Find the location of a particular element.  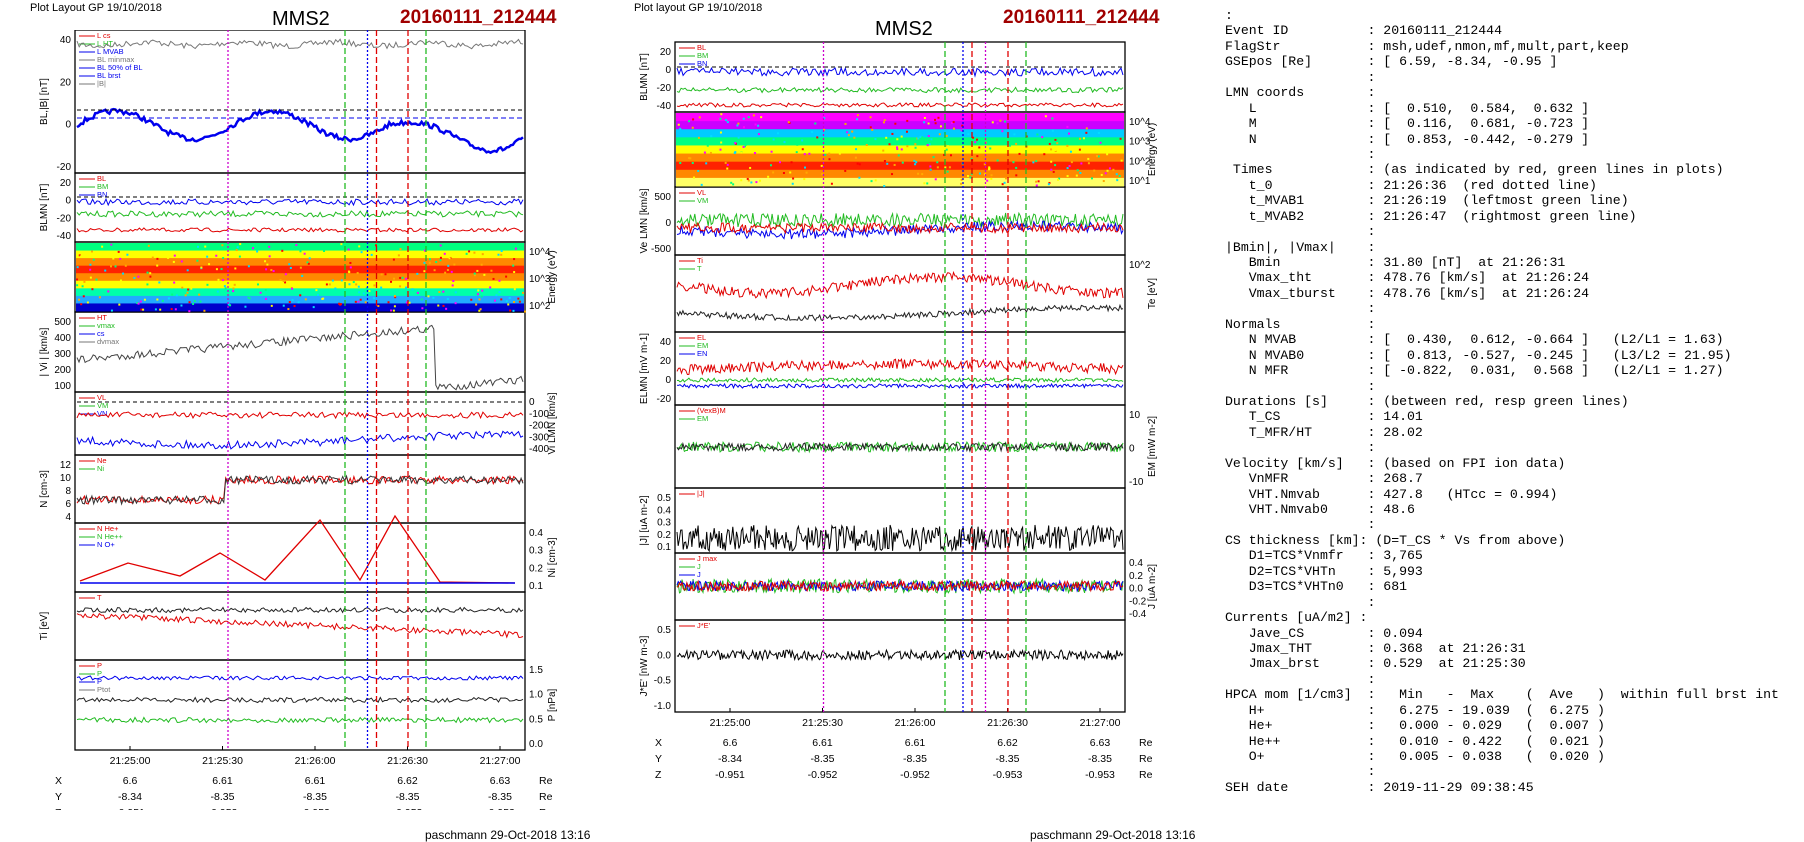

middle_plot-ephem-value: -0.952 is located at coordinates (915, 775).